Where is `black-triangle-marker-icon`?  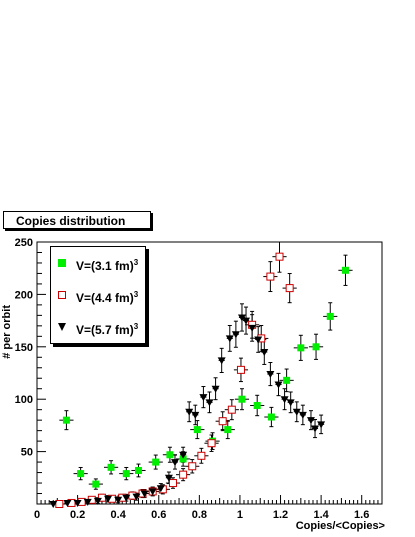
black-triangle-marker-icon is located at coordinates (62, 327).